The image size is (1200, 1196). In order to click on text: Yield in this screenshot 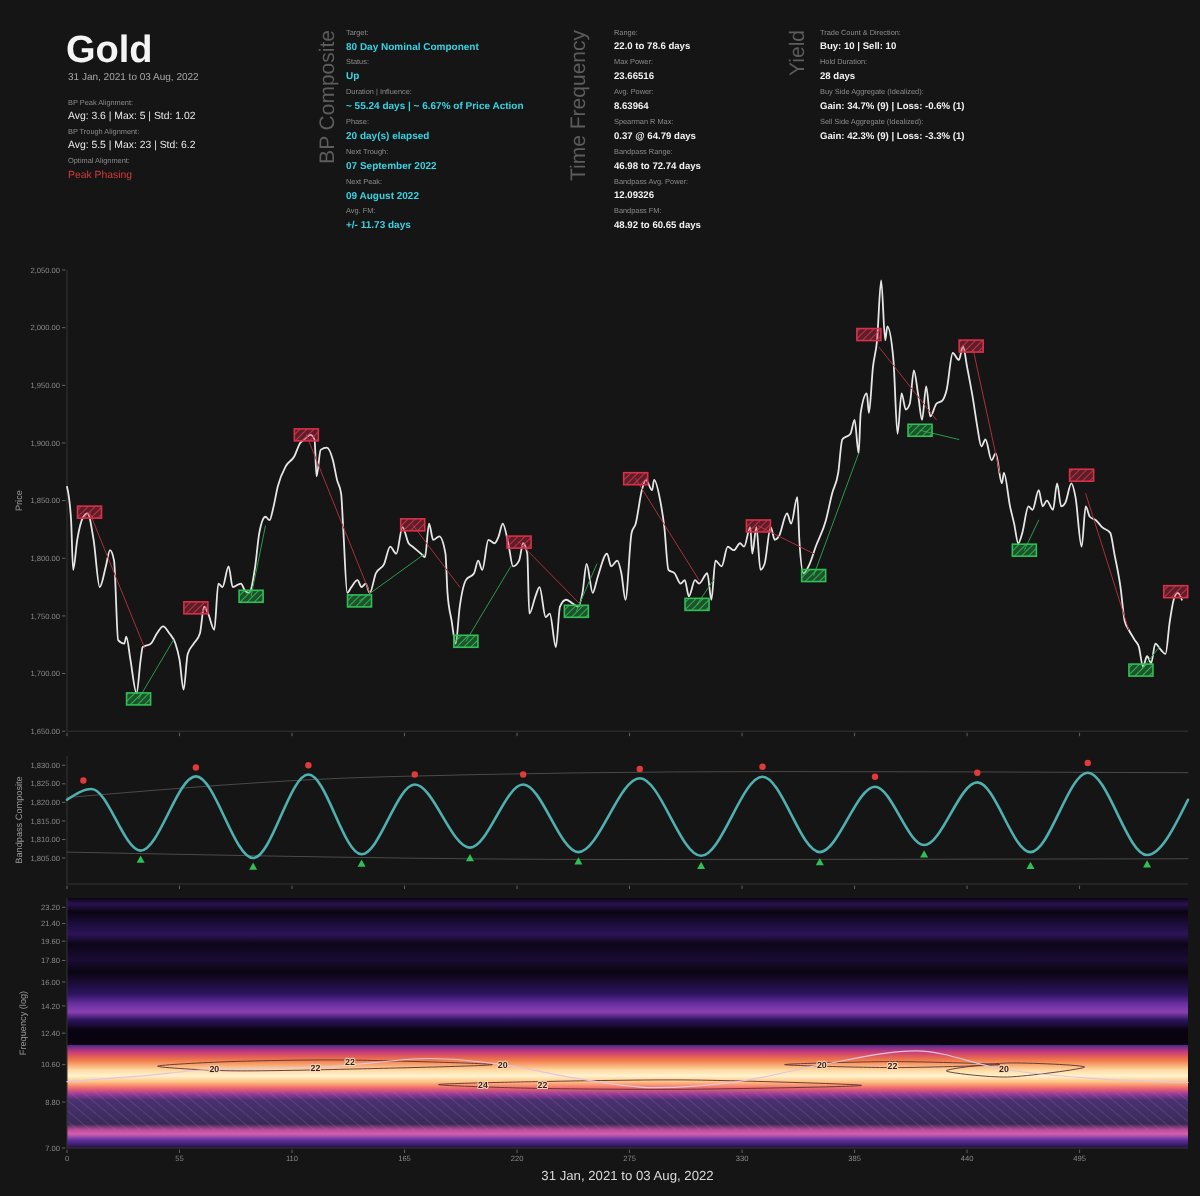, I will do `click(798, 52)`.